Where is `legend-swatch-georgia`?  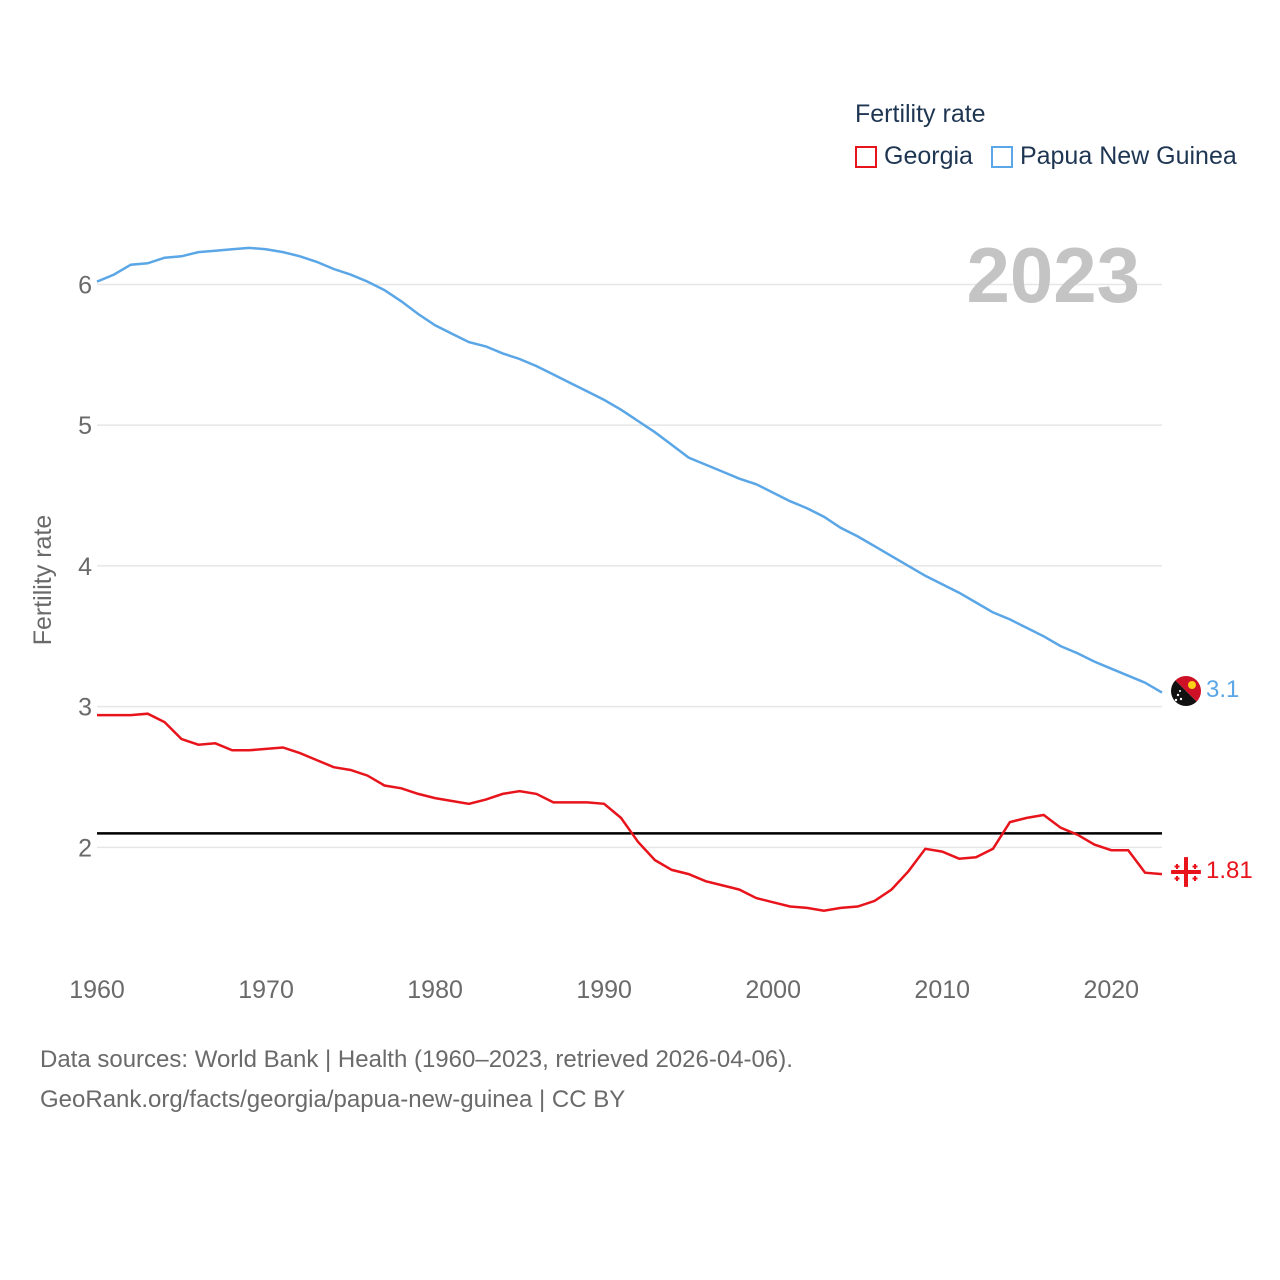 legend-swatch-georgia is located at coordinates (866, 156).